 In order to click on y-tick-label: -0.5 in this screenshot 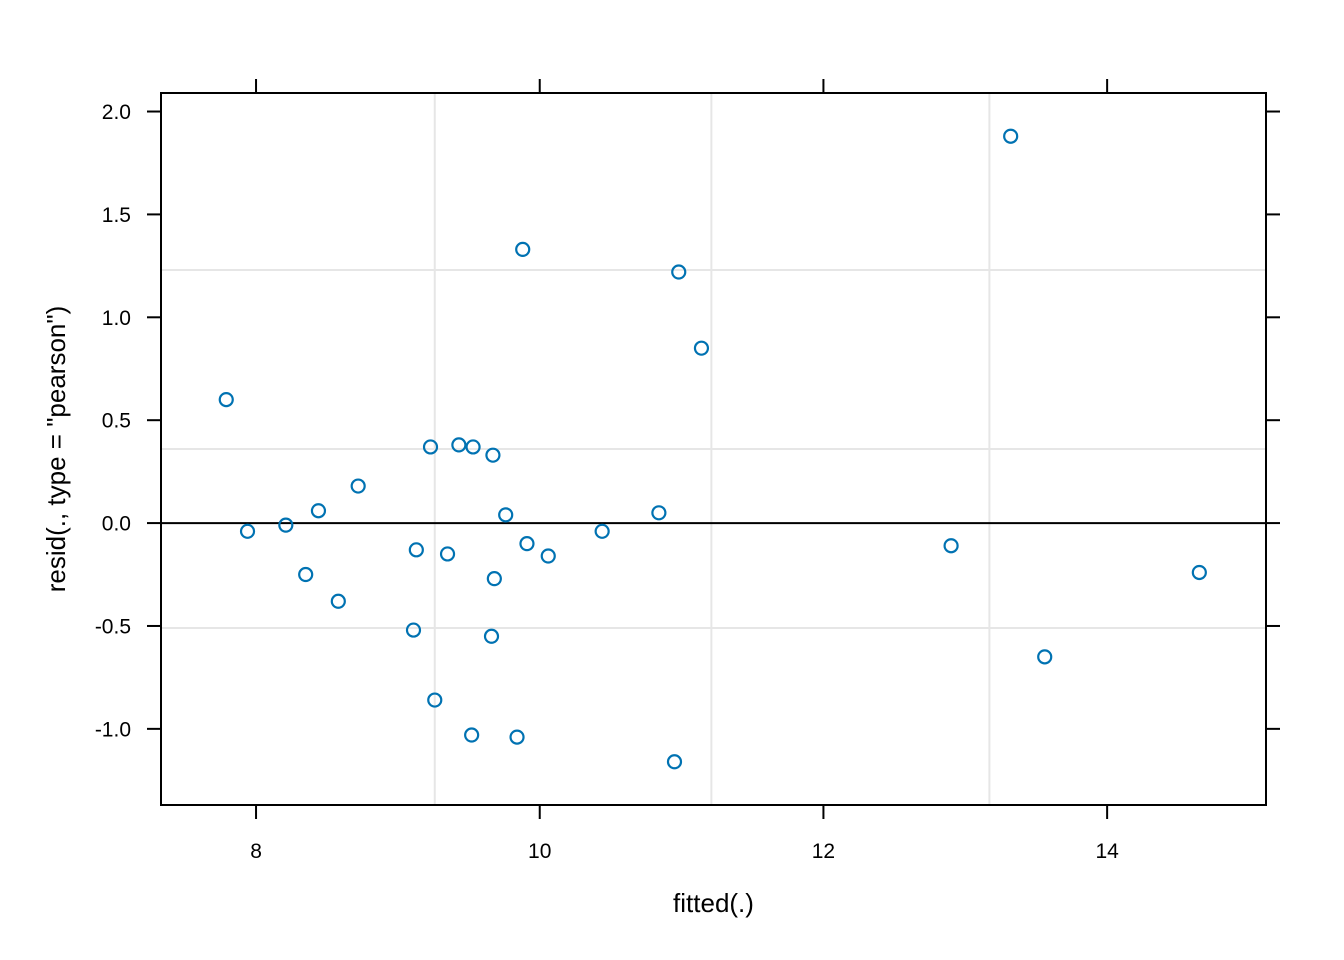, I will do `click(113, 626)`.